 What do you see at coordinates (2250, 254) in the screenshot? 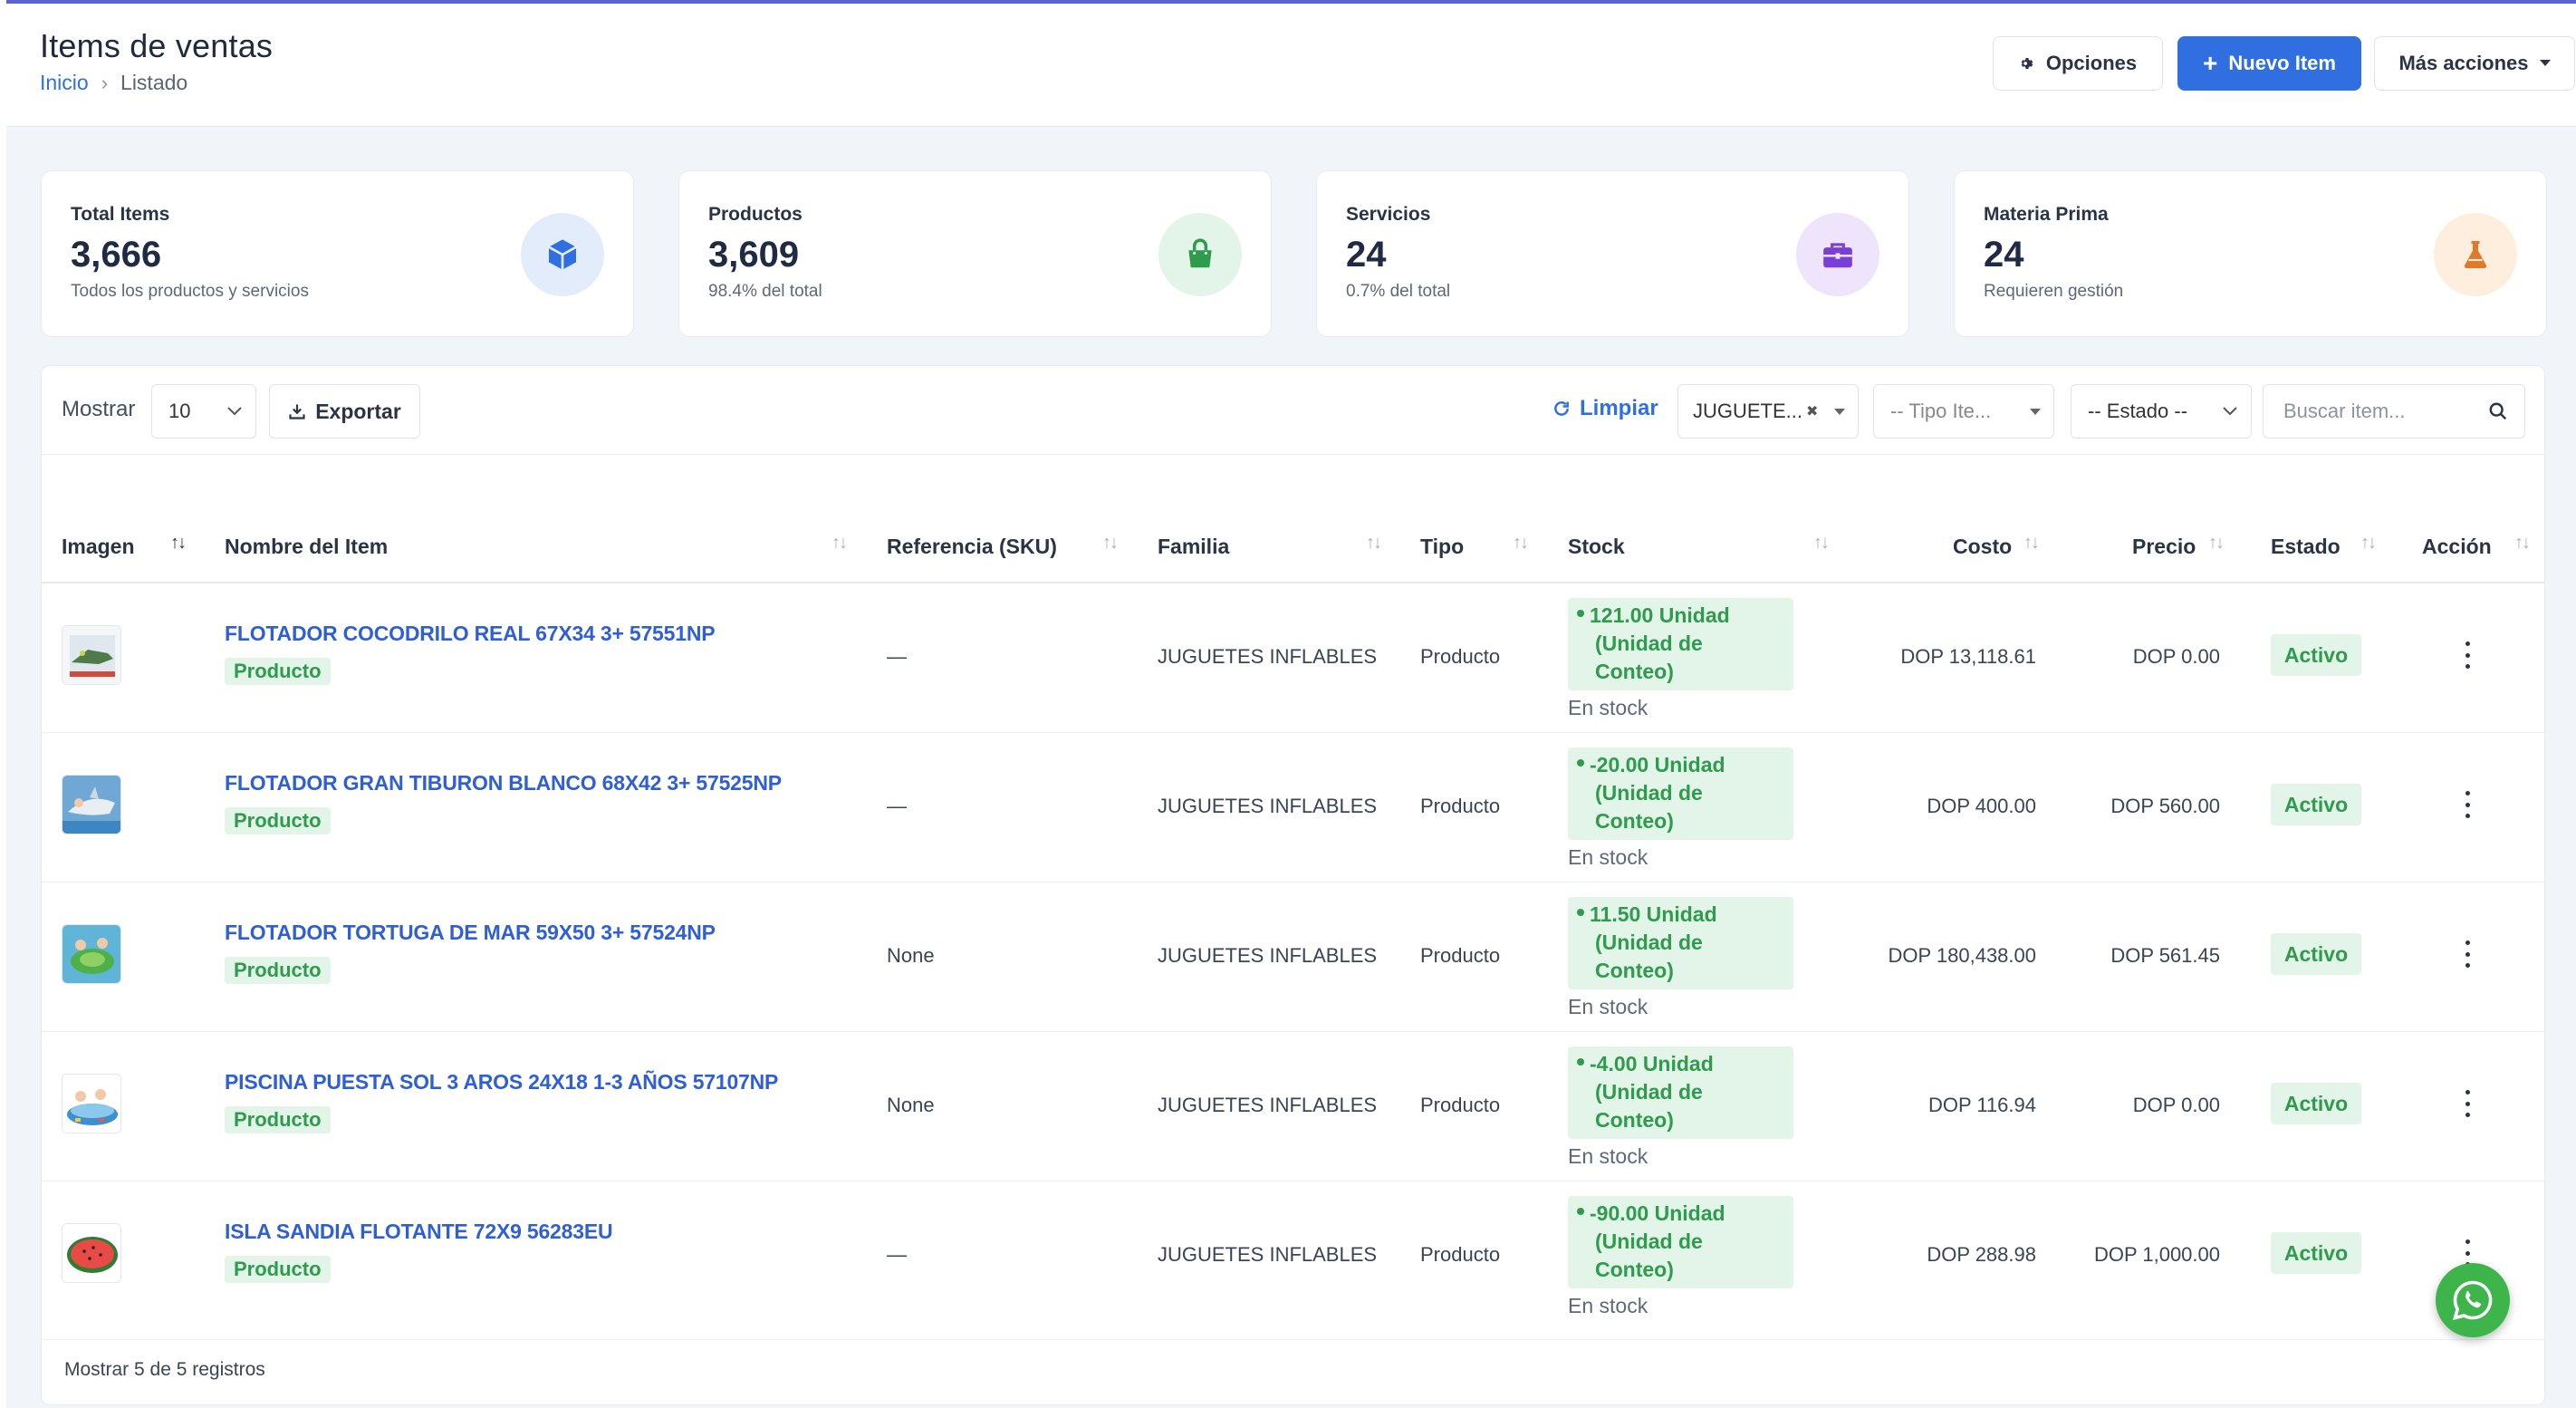
I see `stat-card-raw-material: Materia Prima 24 Requieren gestión` at bounding box center [2250, 254].